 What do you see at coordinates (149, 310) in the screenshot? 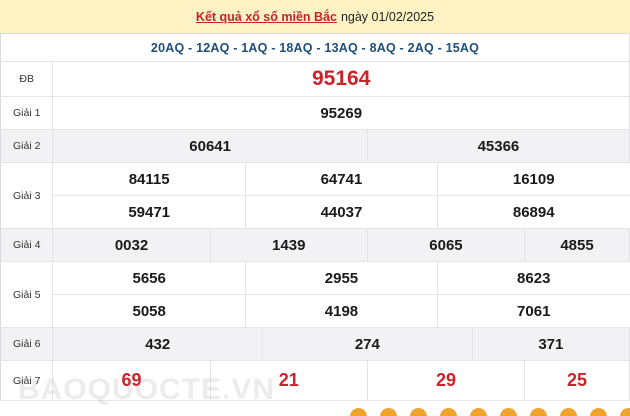
I see `prize-number-giai-5-4: 5058` at bounding box center [149, 310].